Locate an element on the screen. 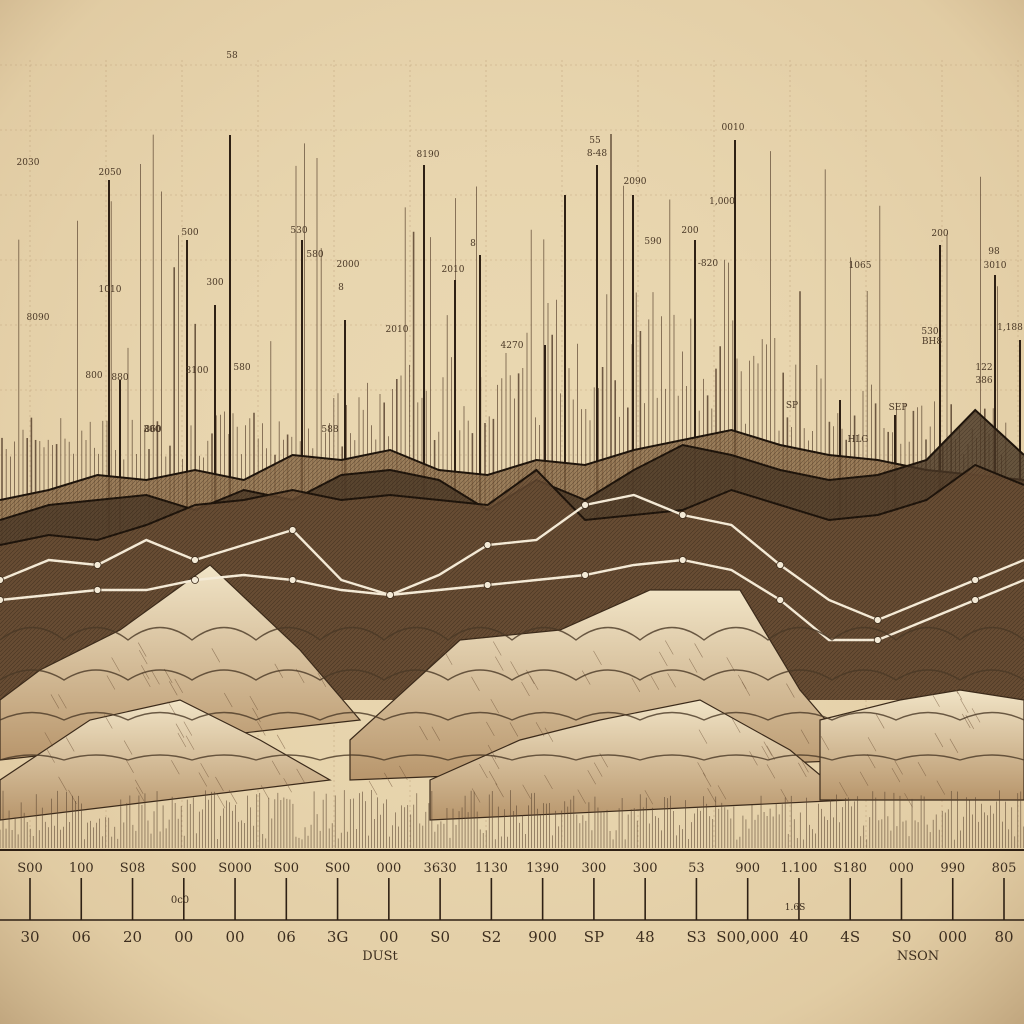 This screenshot has height=1024, width=1024. tick-label: 00 is located at coordinates (388, 937).